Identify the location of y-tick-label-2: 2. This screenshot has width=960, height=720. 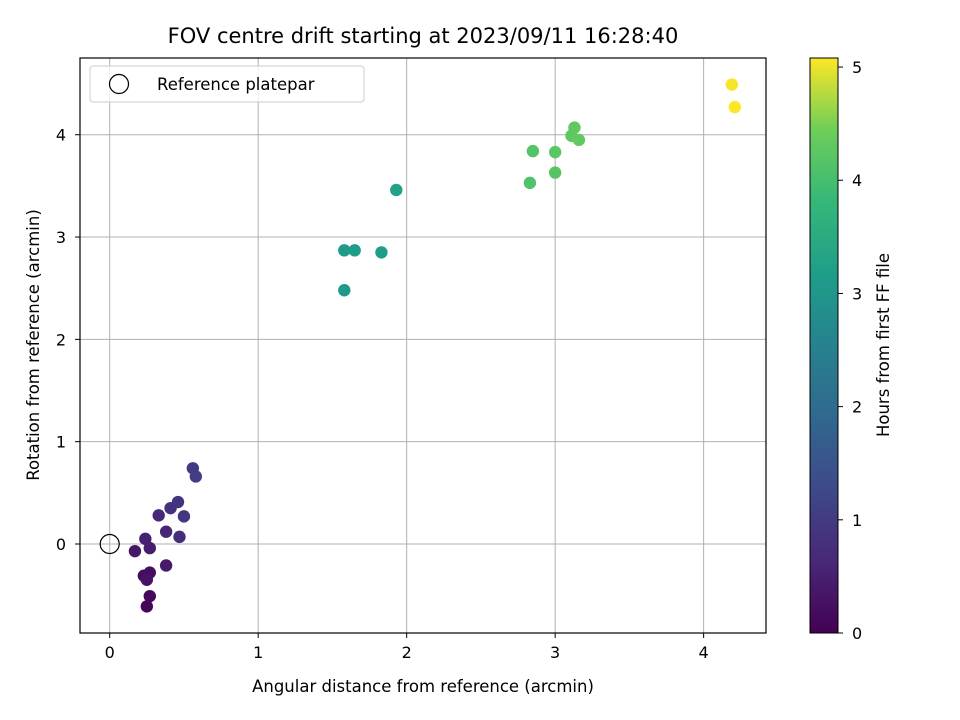
(61, 339).